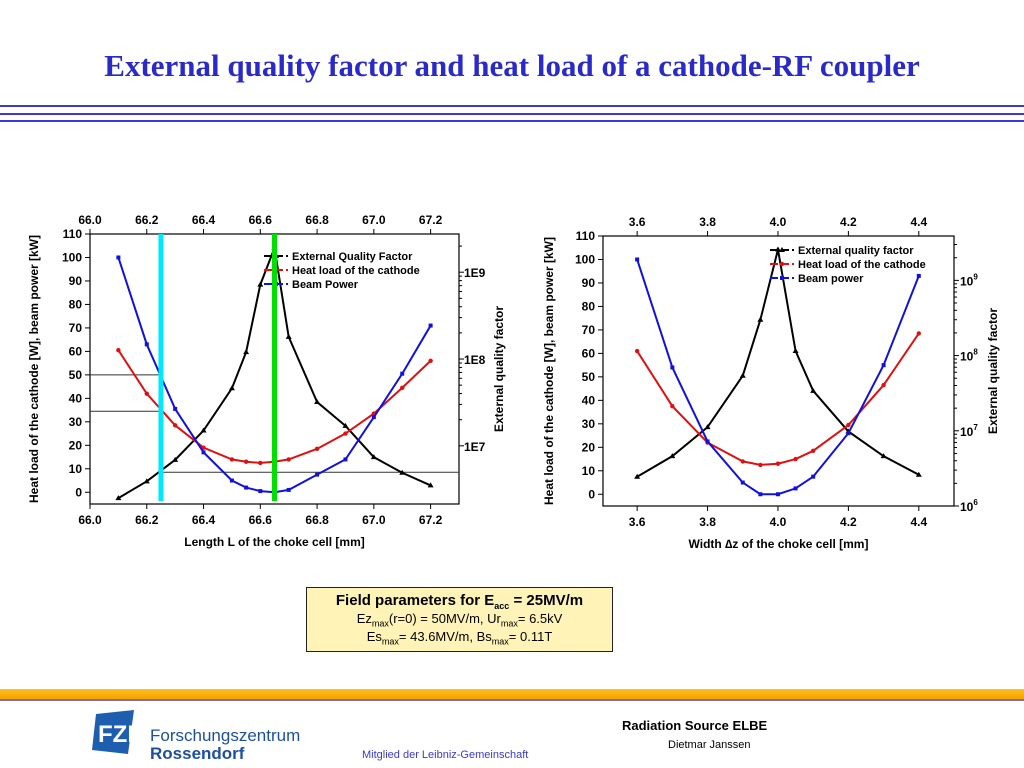 Image resolution: width=1024 pixels, height=768 pixels. What do you see at coordinates (204, 520) in the screenshot?
I see `x-tick-label: 66.4` at bounding box center [204, 520].